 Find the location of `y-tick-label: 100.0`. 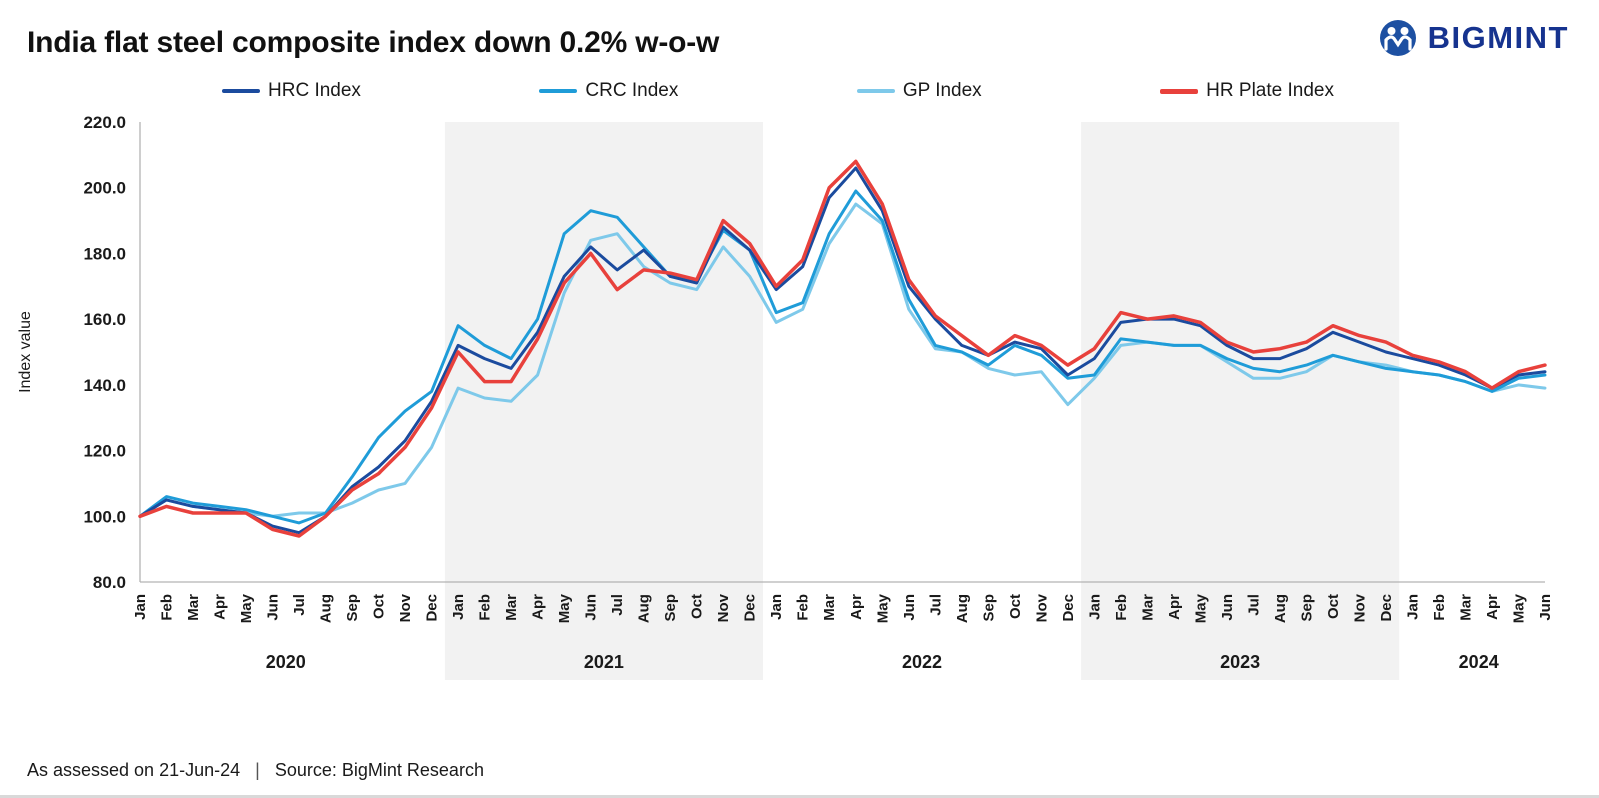

y-tick-label: 100.0 is located at coordinates (104, 516).